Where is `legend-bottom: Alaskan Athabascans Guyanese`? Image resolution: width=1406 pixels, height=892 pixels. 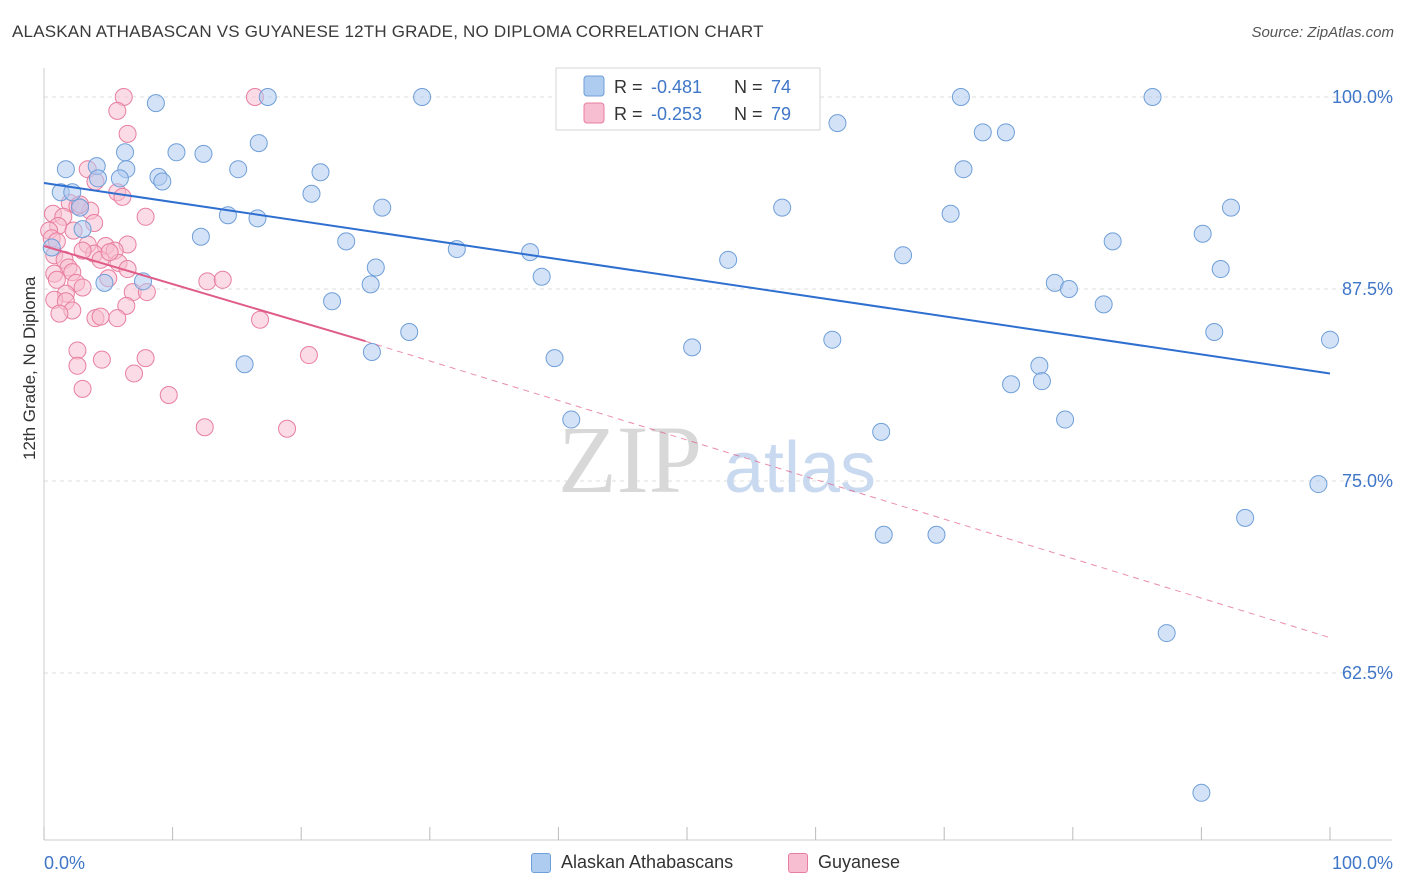
legend-bottom: Alaskan Athabascans Guyanese is located at coordinates (703, 865).